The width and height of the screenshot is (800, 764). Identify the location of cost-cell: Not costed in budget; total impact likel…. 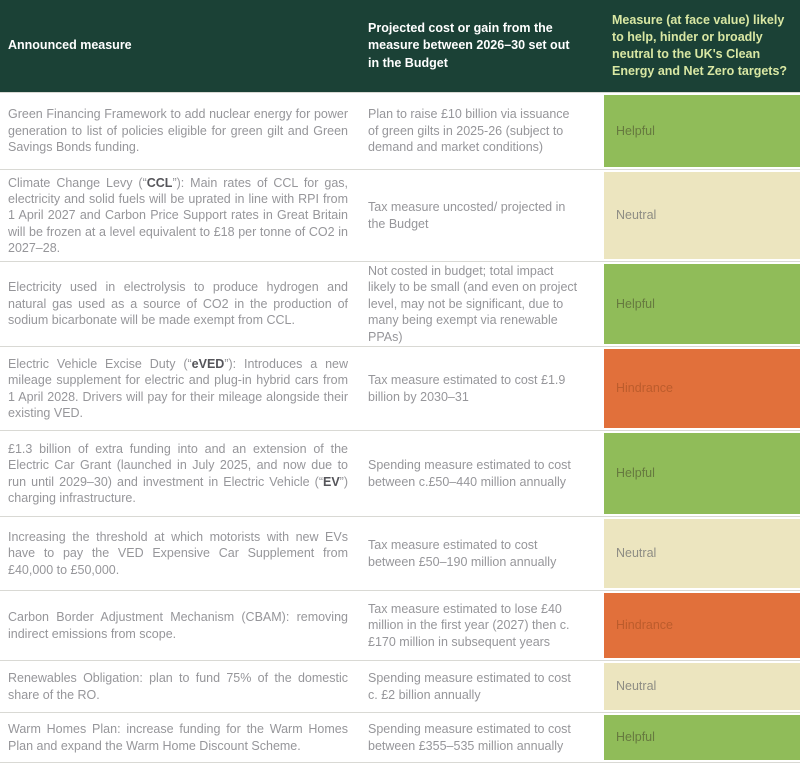
(473, 304).